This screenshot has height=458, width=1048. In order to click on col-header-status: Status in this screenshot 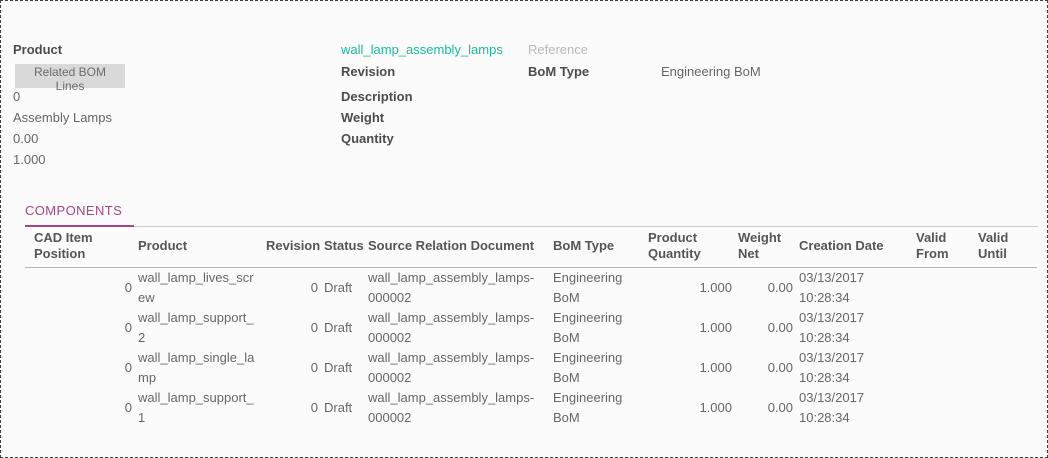, I will do `click(346, 246)`.